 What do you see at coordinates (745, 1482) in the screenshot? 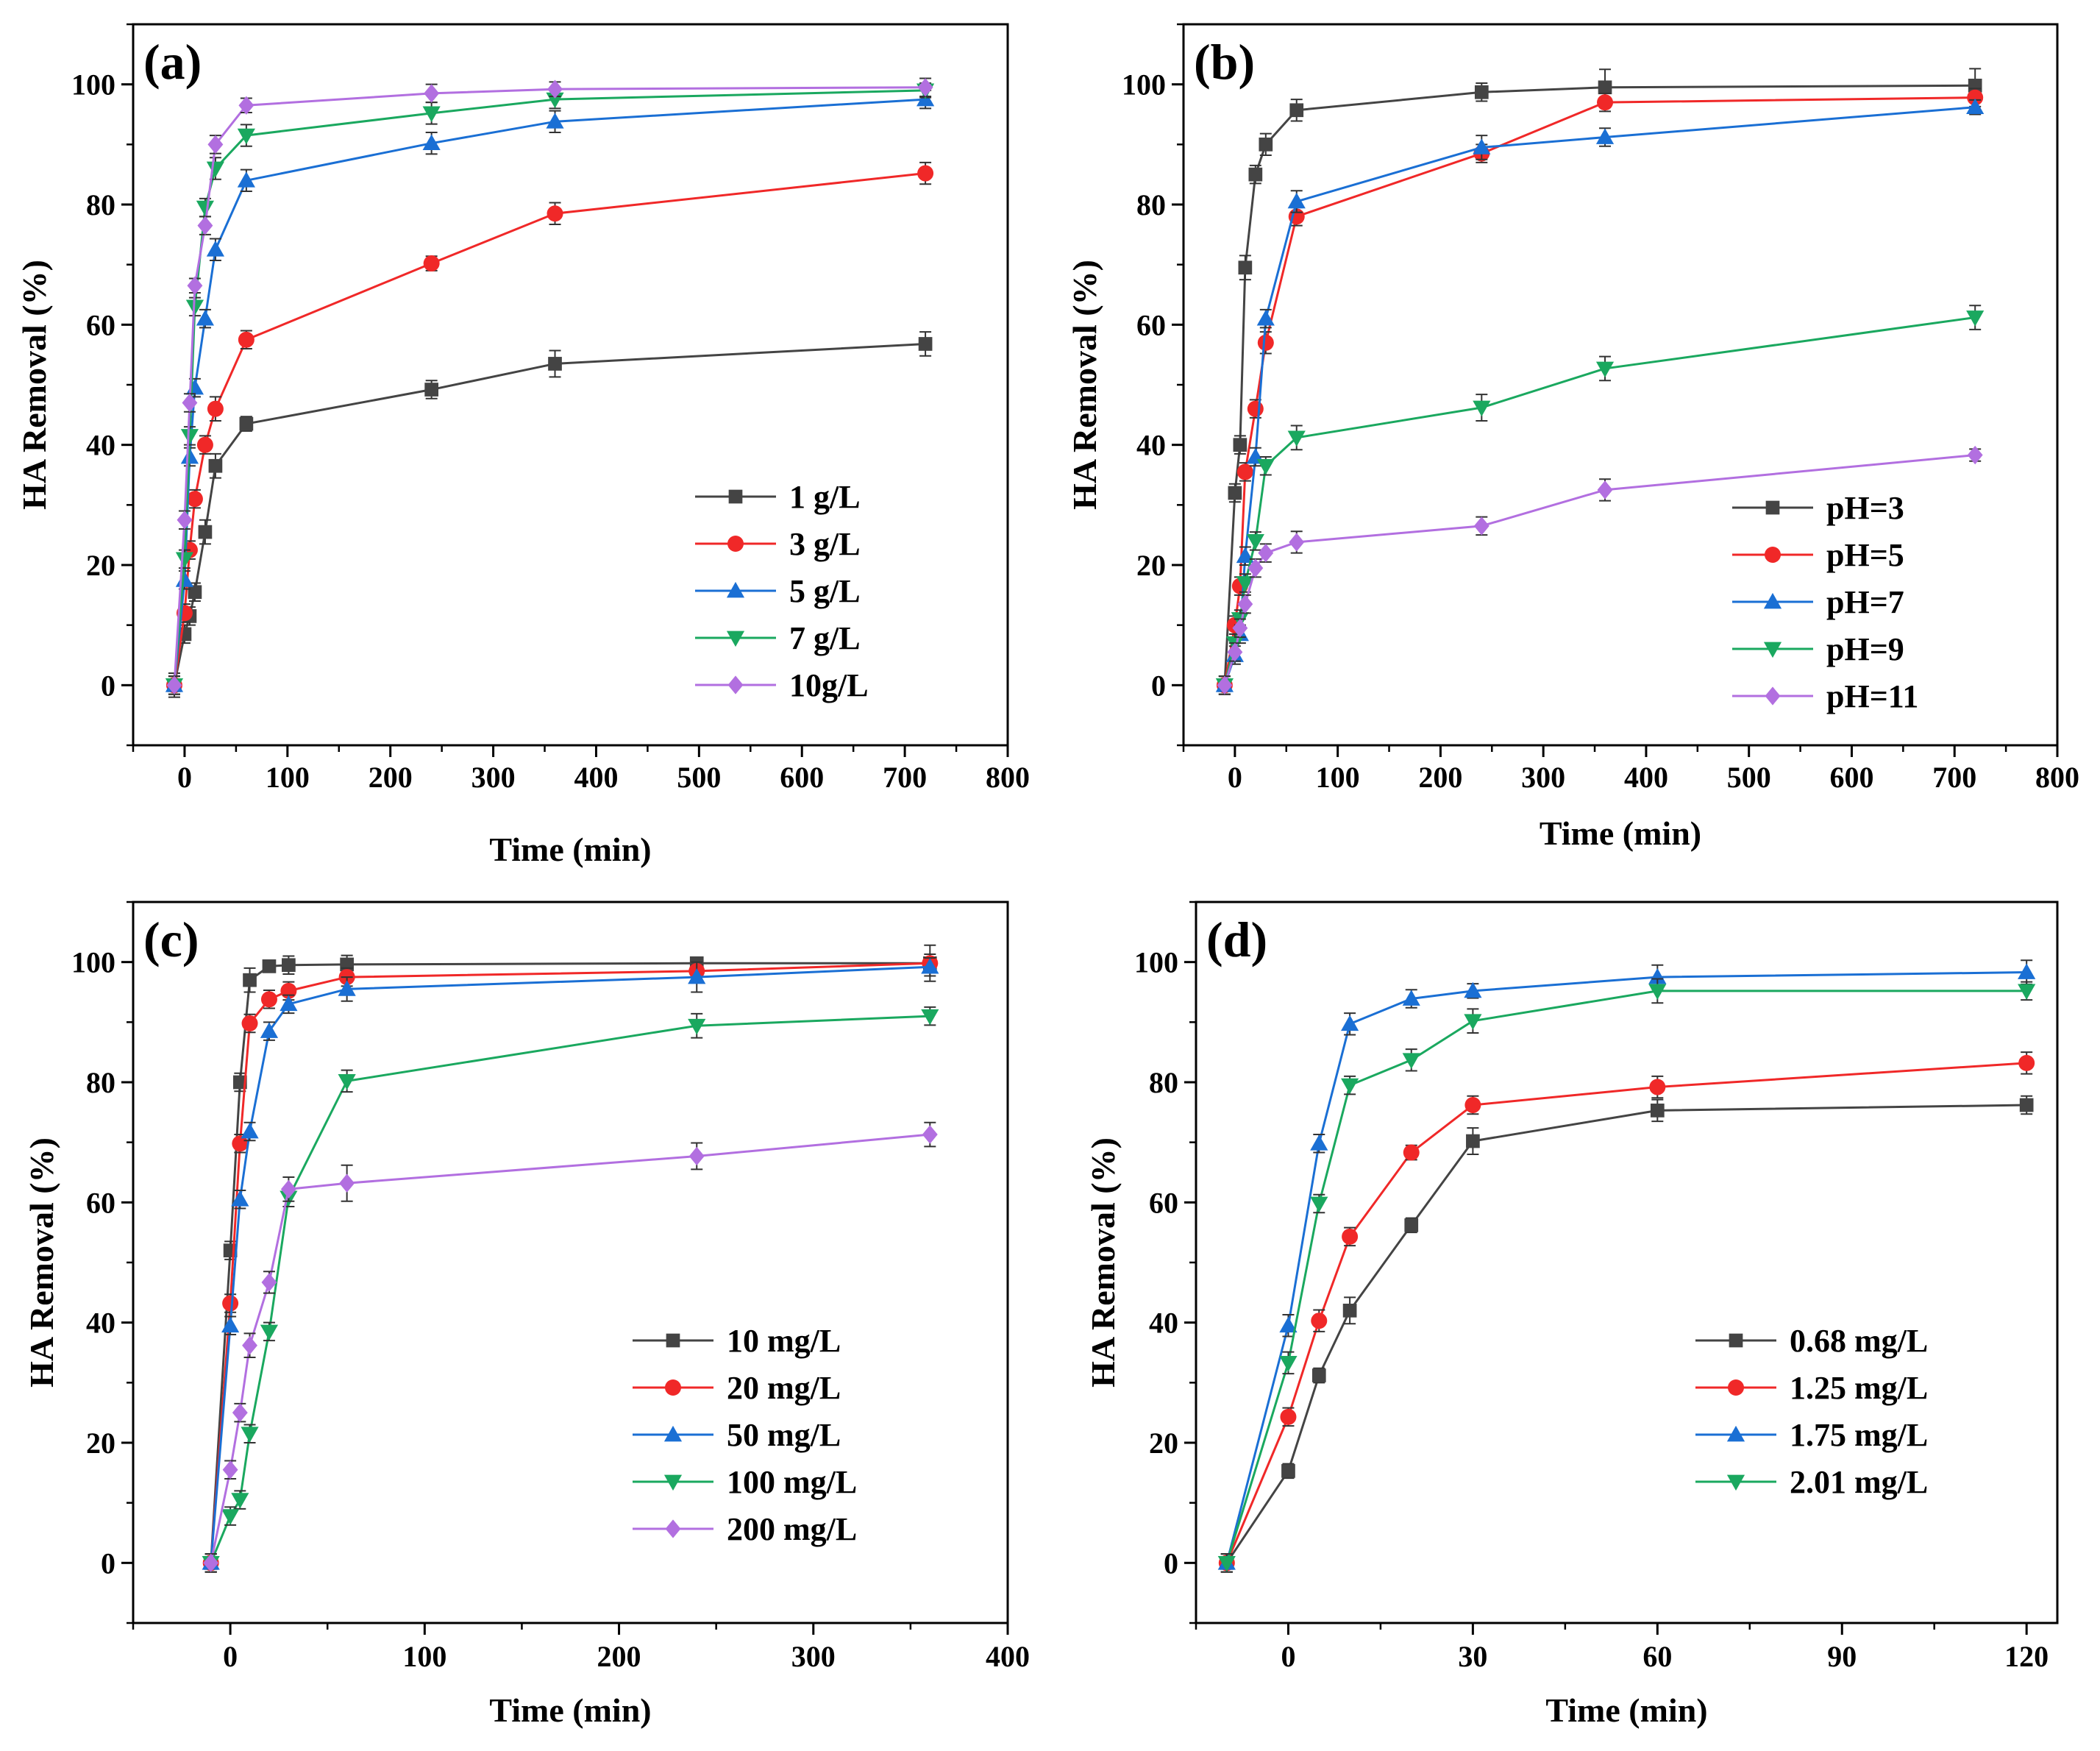
I see `legend-item: 100 mg/L` at bounding box center [745, 1482].